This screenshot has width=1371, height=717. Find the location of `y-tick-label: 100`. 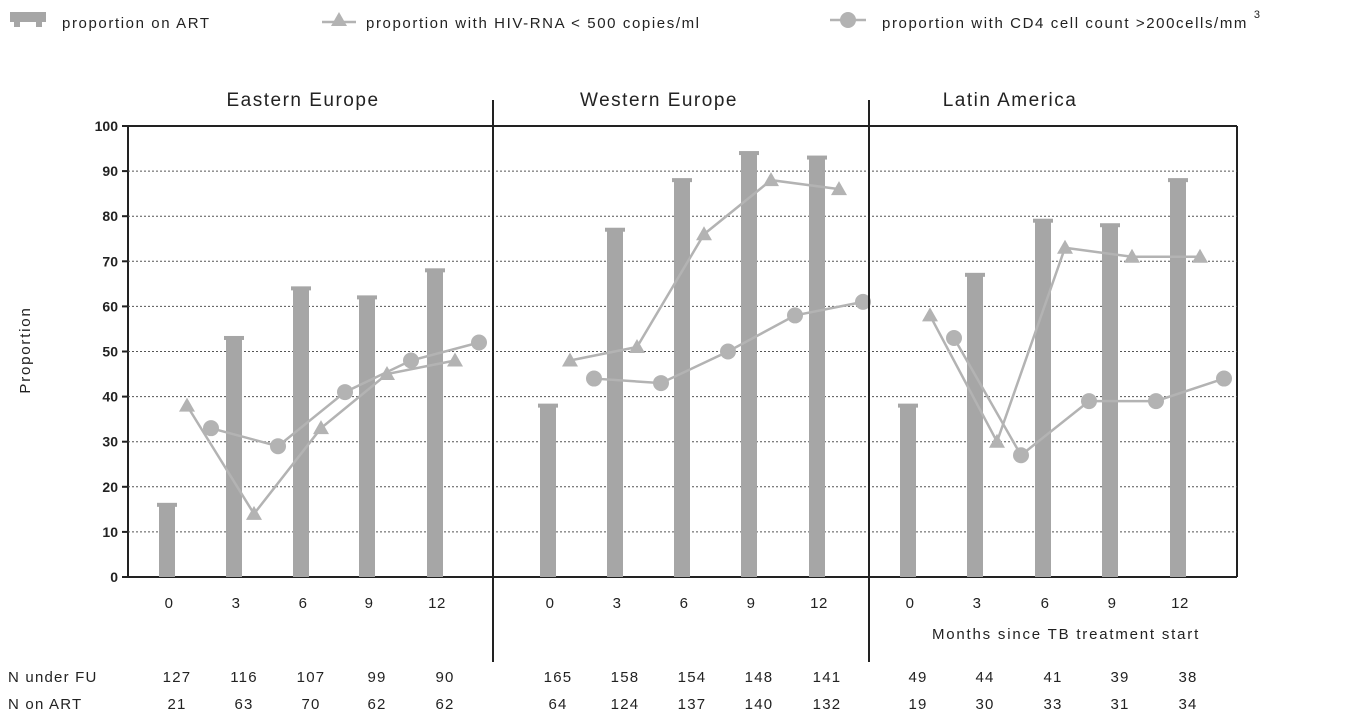

y-tick-label: 100 is located at coordinates (107, 126).